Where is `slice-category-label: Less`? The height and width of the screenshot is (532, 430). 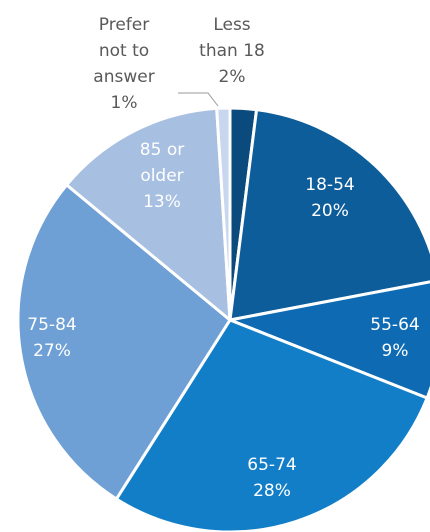
slice-category-label: Less is located at coordinates (231, 25).